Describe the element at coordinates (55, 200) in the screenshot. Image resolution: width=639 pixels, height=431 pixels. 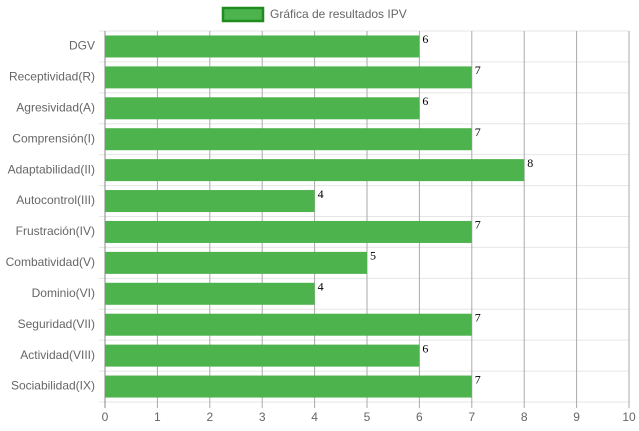
I see `y-tick-label: Autocontrol(III)` at that location.